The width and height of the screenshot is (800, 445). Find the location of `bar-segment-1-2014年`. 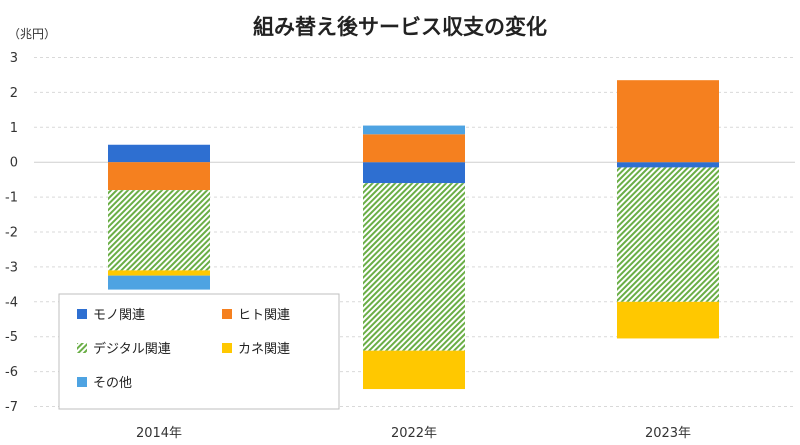

bar-segment-1-2014年 is located at coordinates (159, 153).